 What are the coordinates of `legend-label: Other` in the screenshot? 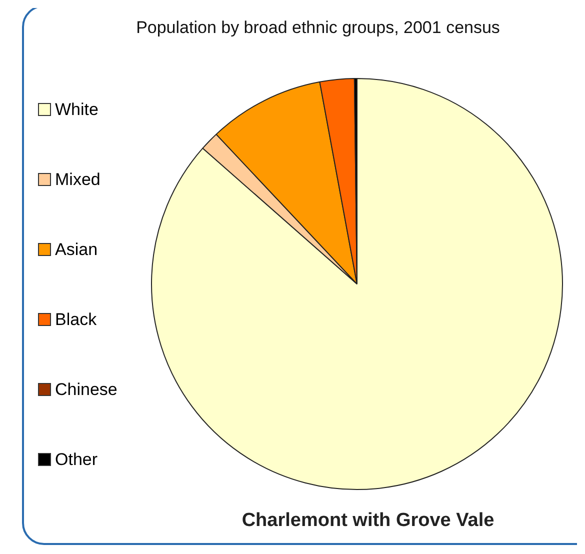 It's located at (76, 460).